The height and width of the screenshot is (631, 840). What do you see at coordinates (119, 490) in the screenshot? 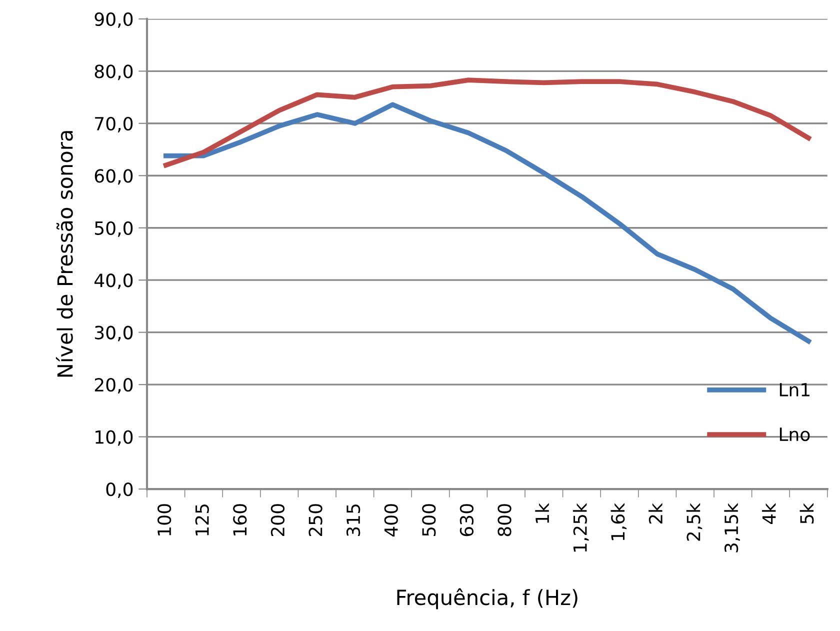
I see `y-tick-label: 0,0` at bounding box center [119, 490].